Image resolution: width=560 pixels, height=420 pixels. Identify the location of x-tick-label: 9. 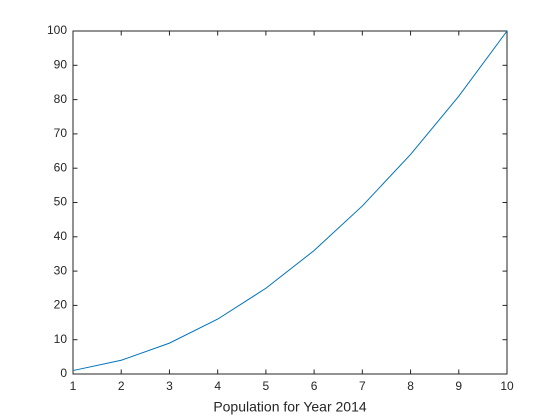
(458, 386).